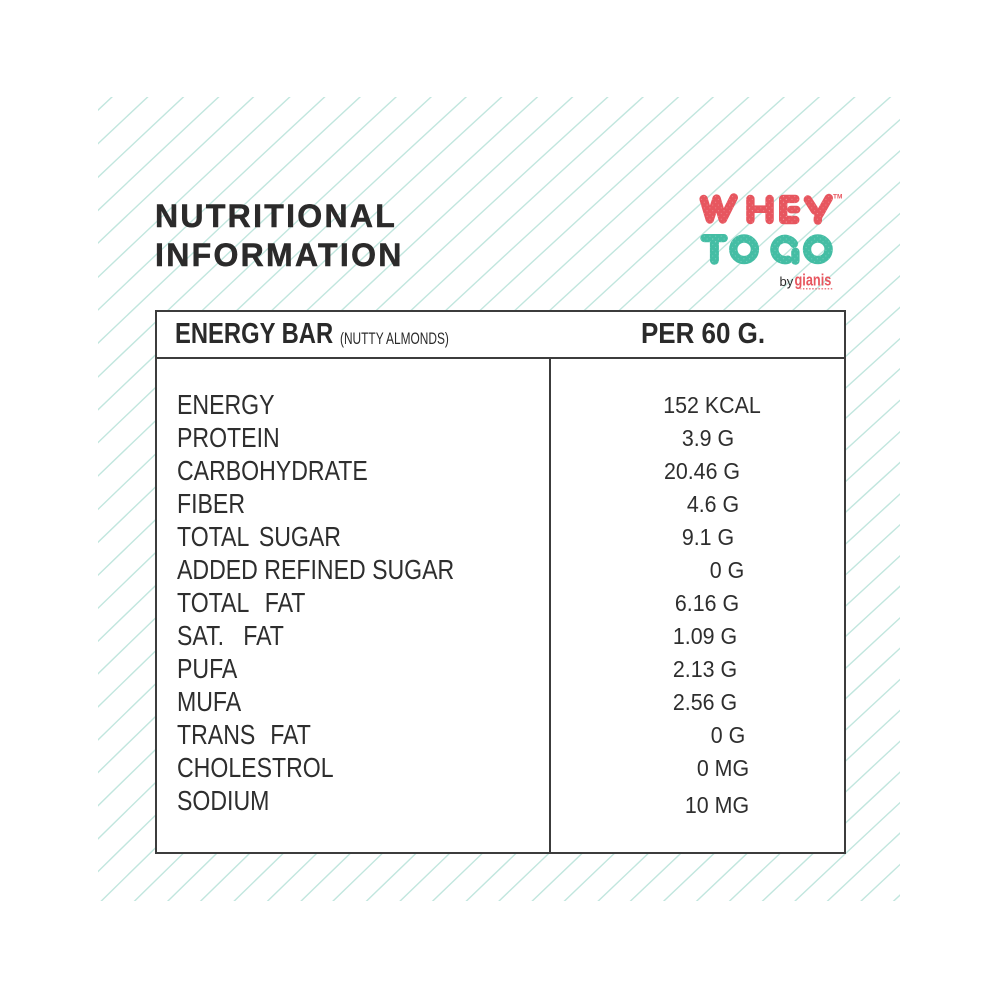 The image size is (1000, 1000). What do you see at coordinates (813, 280) in the screenshot?
I see `svg-text: gianis` at bounding box center [813, 280].